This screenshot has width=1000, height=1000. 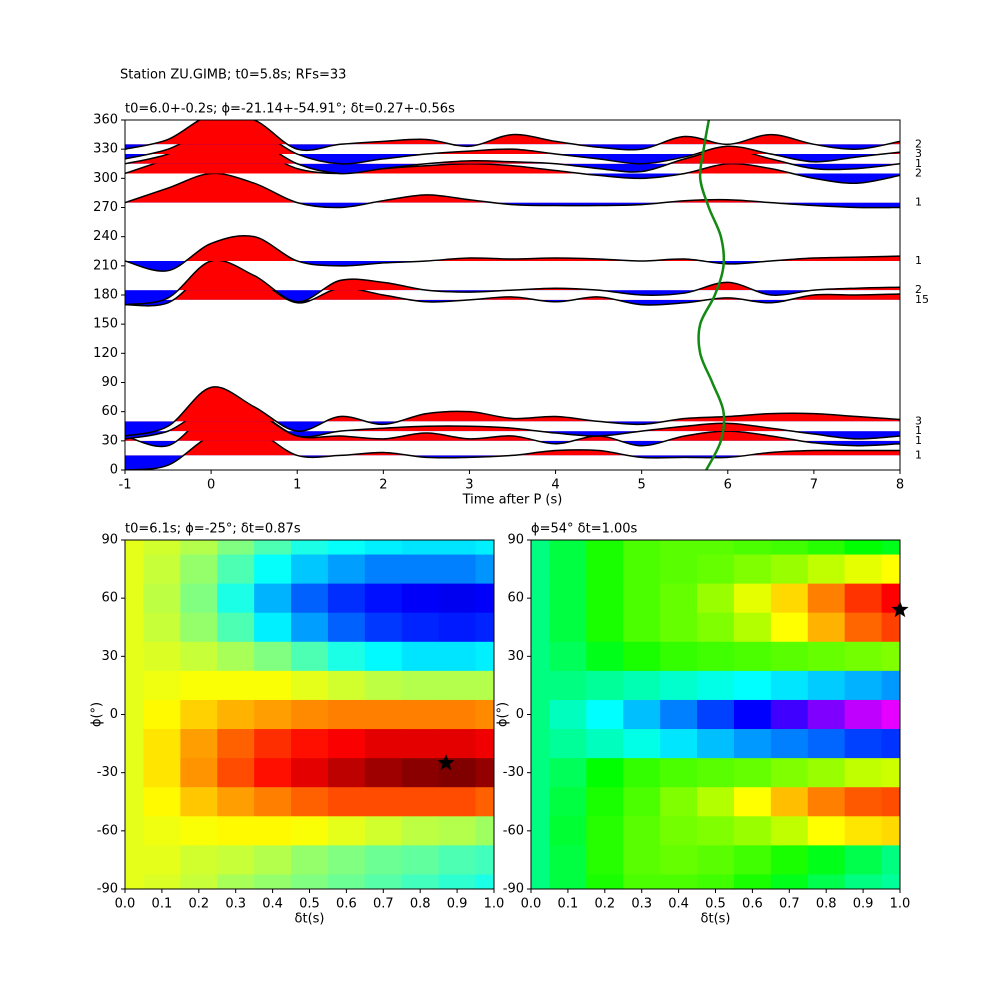 What do you see at coordinates (555, 485) in the screenshot?
I see `x-tick-label: 4` at bounding box center [555, 485].